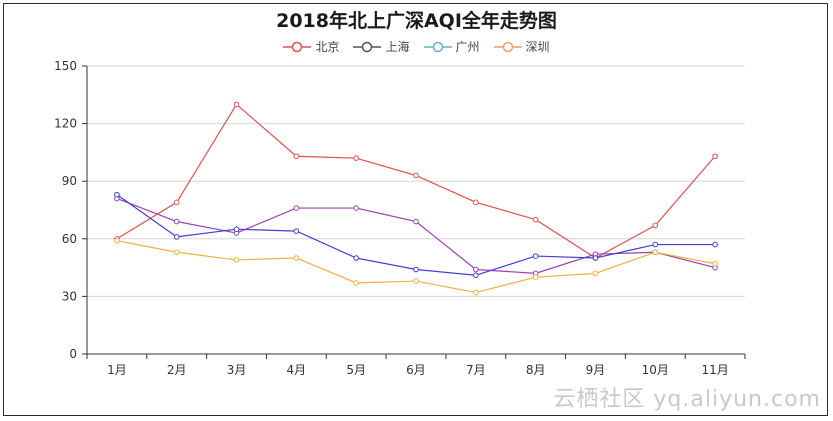  I want to click on legend-marker-guangzhou, so click(437, 46).